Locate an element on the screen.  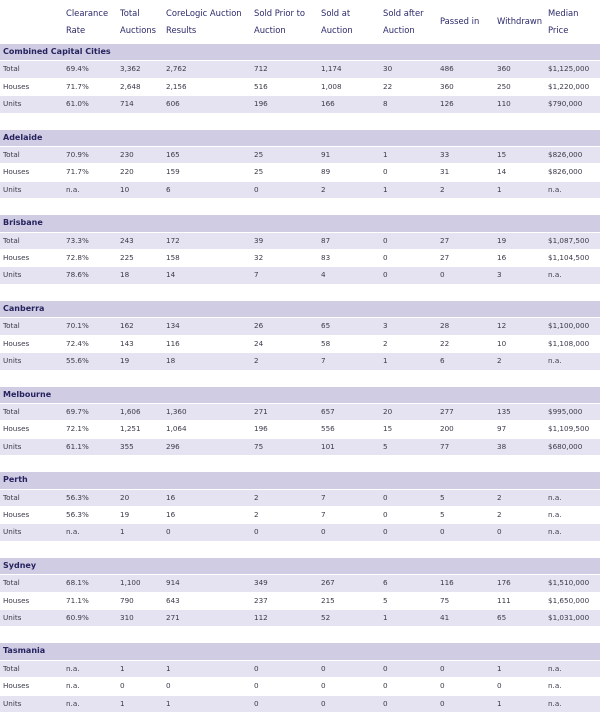
table-cell: 1,174 is located at coordinates (350, 69).